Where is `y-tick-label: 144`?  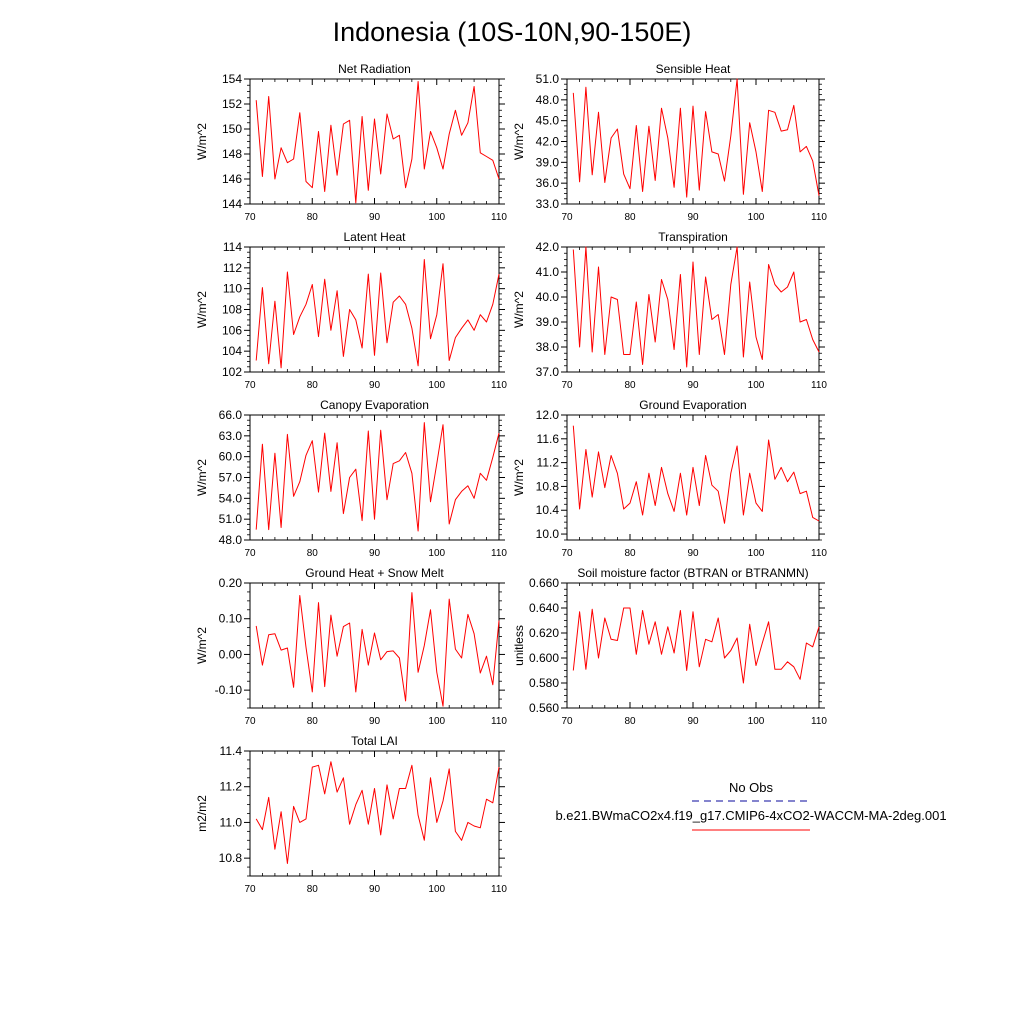 y-tick-label: 144 is located at coordinates (232, 204).